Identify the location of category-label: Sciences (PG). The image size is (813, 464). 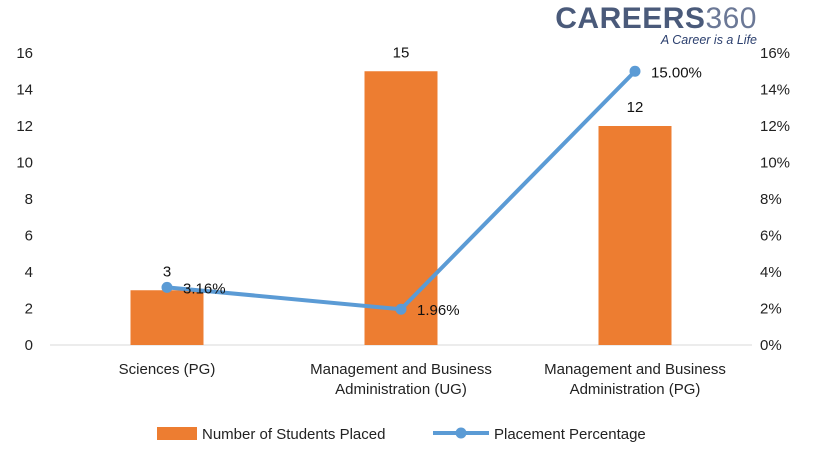
(167, 369).